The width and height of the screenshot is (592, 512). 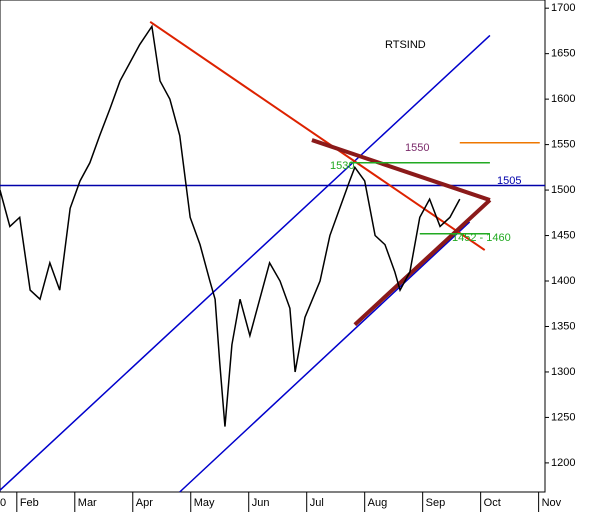 I want to click on annotation: 1550, so click(x=417, y=148).